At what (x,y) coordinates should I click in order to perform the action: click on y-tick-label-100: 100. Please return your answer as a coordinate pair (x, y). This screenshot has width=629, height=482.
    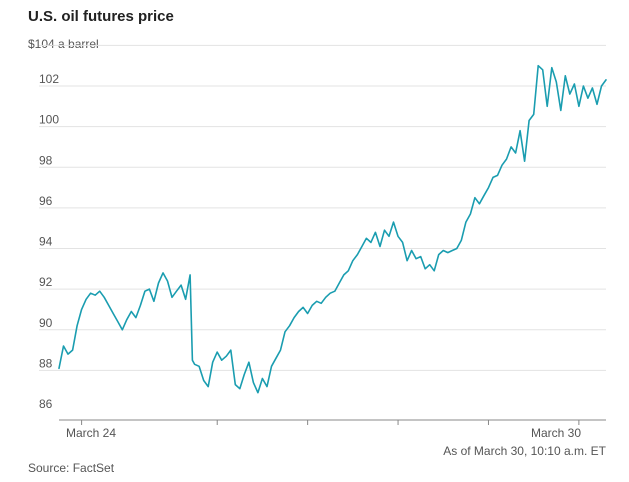
    Looking at the image, I should click on (49, 120).